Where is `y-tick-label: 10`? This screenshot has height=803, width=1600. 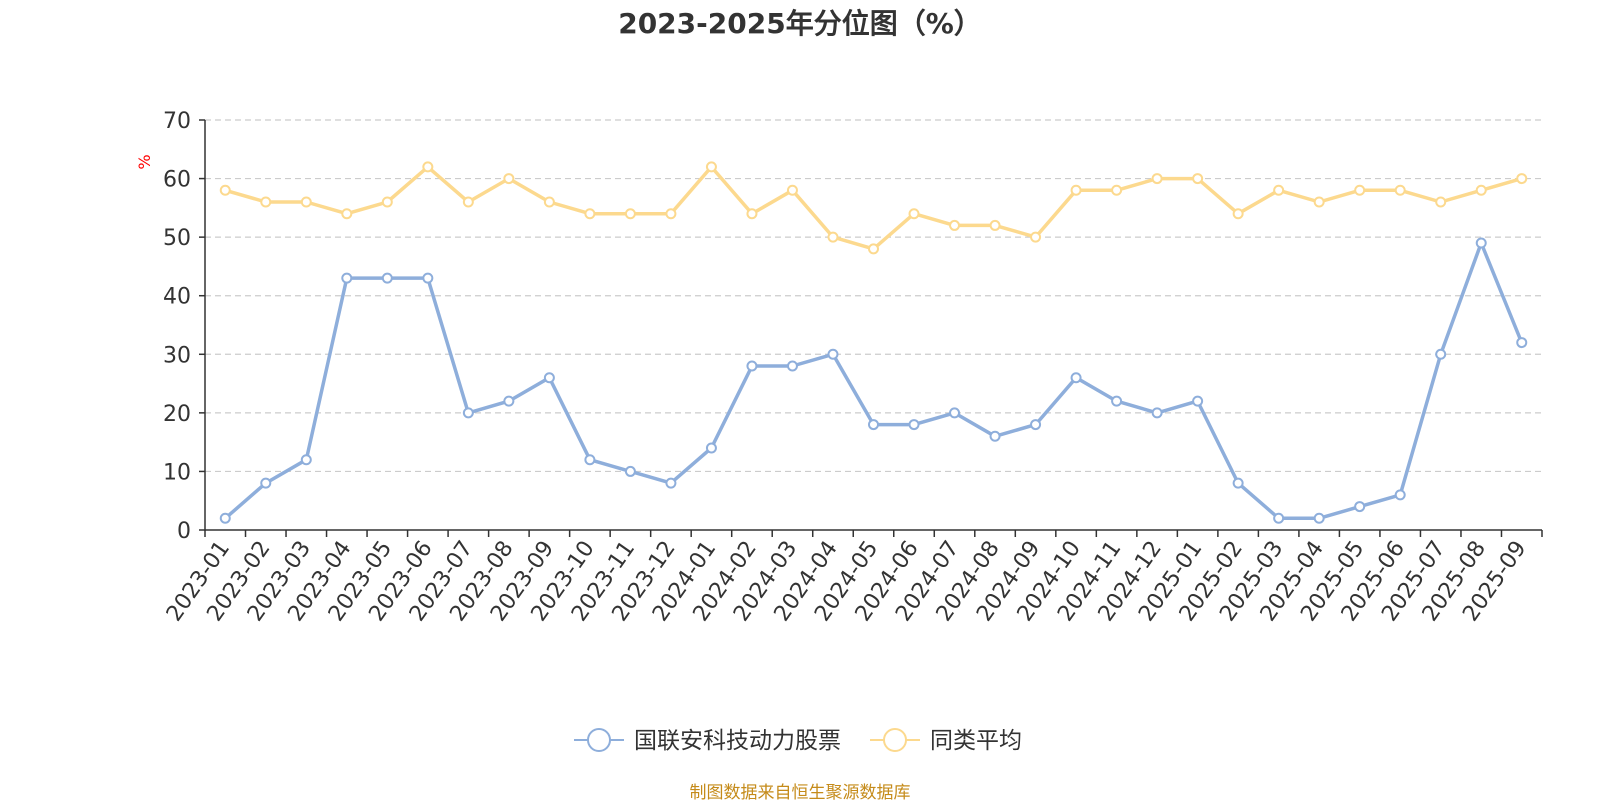
y-tick-label: 10 is located at coordinates (177, 472).